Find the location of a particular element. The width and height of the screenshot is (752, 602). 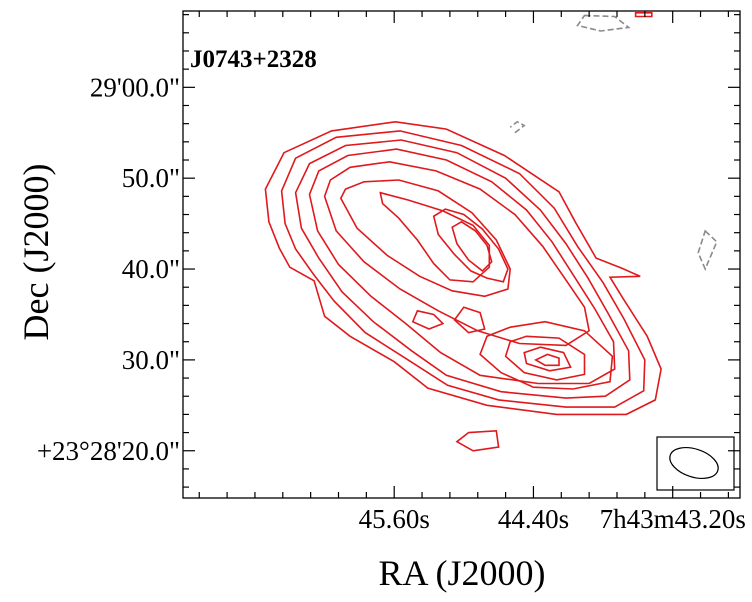

beam-ellipse is located at coordinates (694, 463).